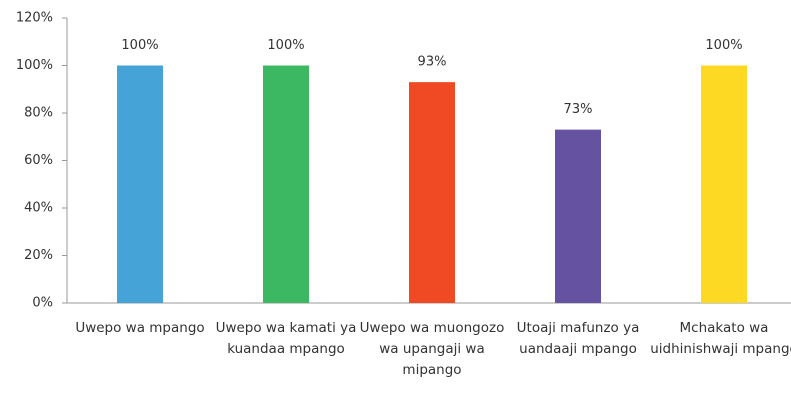 The width and height of the screenshot is (791, 409). What do you see at coordinates (34, 18) in the screenshot?
I see `y-tick-label: 120%` at bounding box center [34, 18].